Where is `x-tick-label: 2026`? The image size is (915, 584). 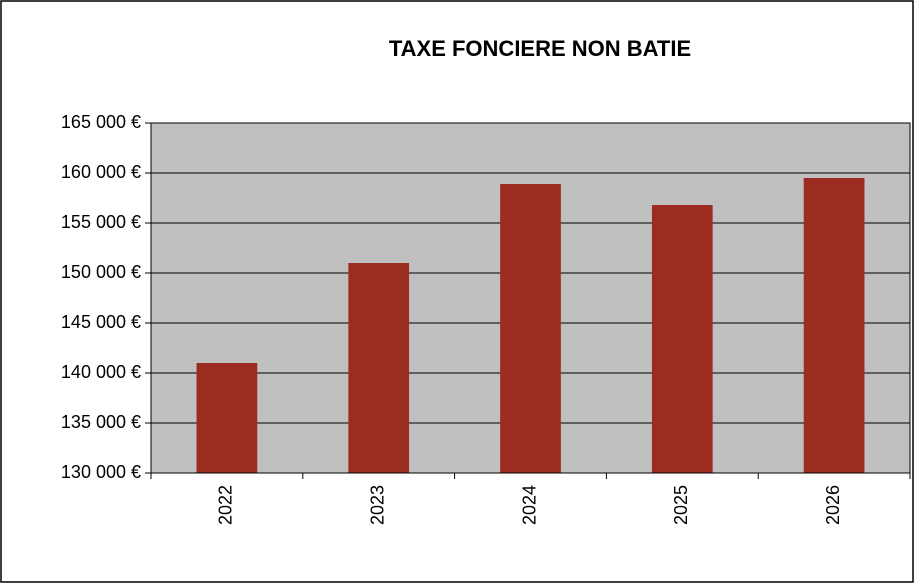 x-tick-label: 2026 is located at coordinates (833, 505).